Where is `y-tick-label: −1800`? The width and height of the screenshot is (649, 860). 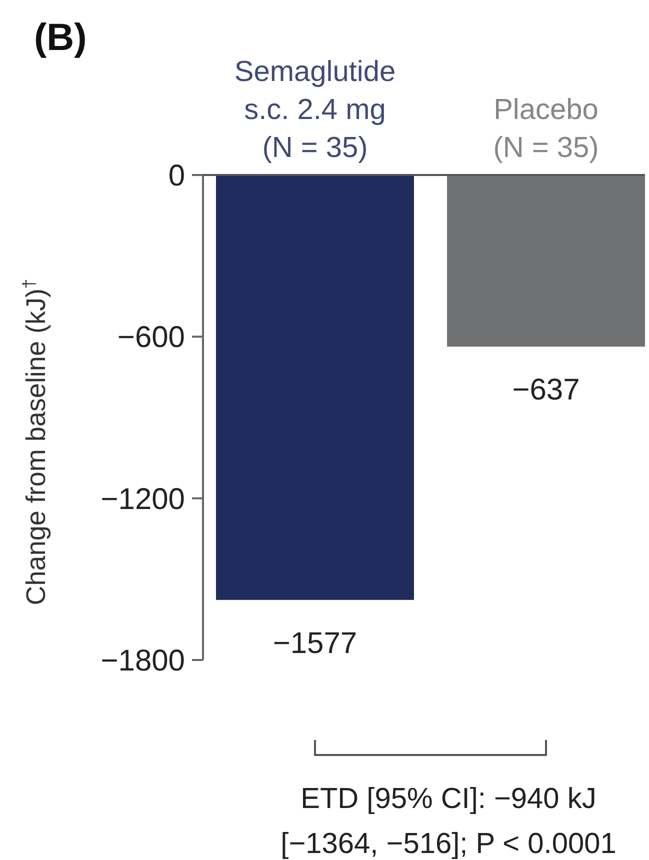 y-tick-label: −1800 is located at coordinates (142, 661).